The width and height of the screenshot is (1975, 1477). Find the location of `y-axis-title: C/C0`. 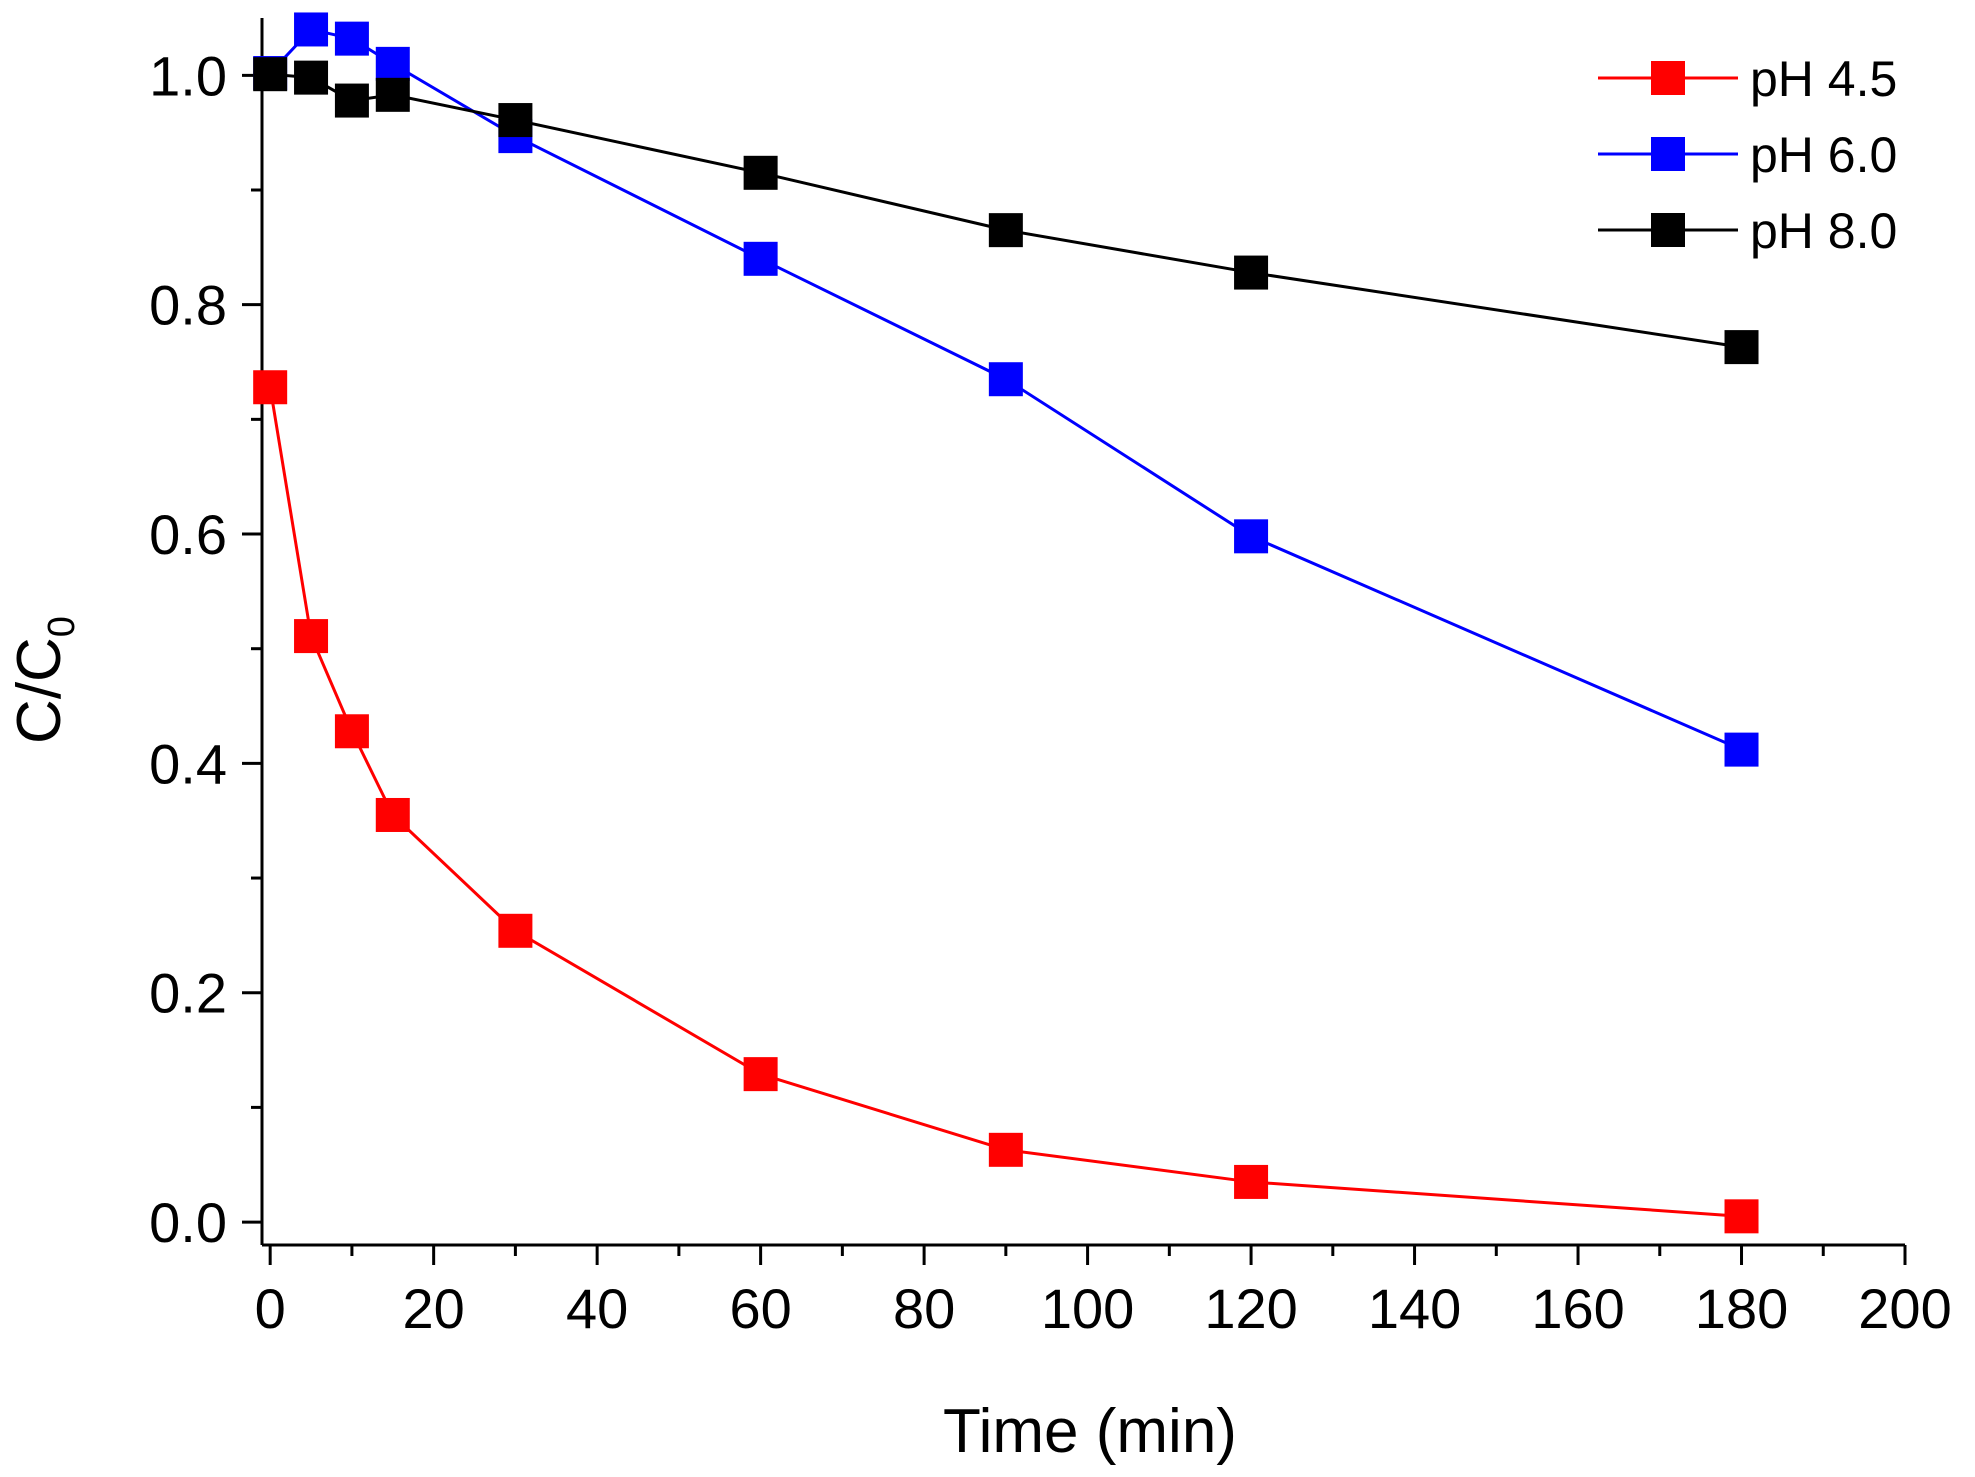

y-axis-title: C/C0 is located at coordinates (44, 680).